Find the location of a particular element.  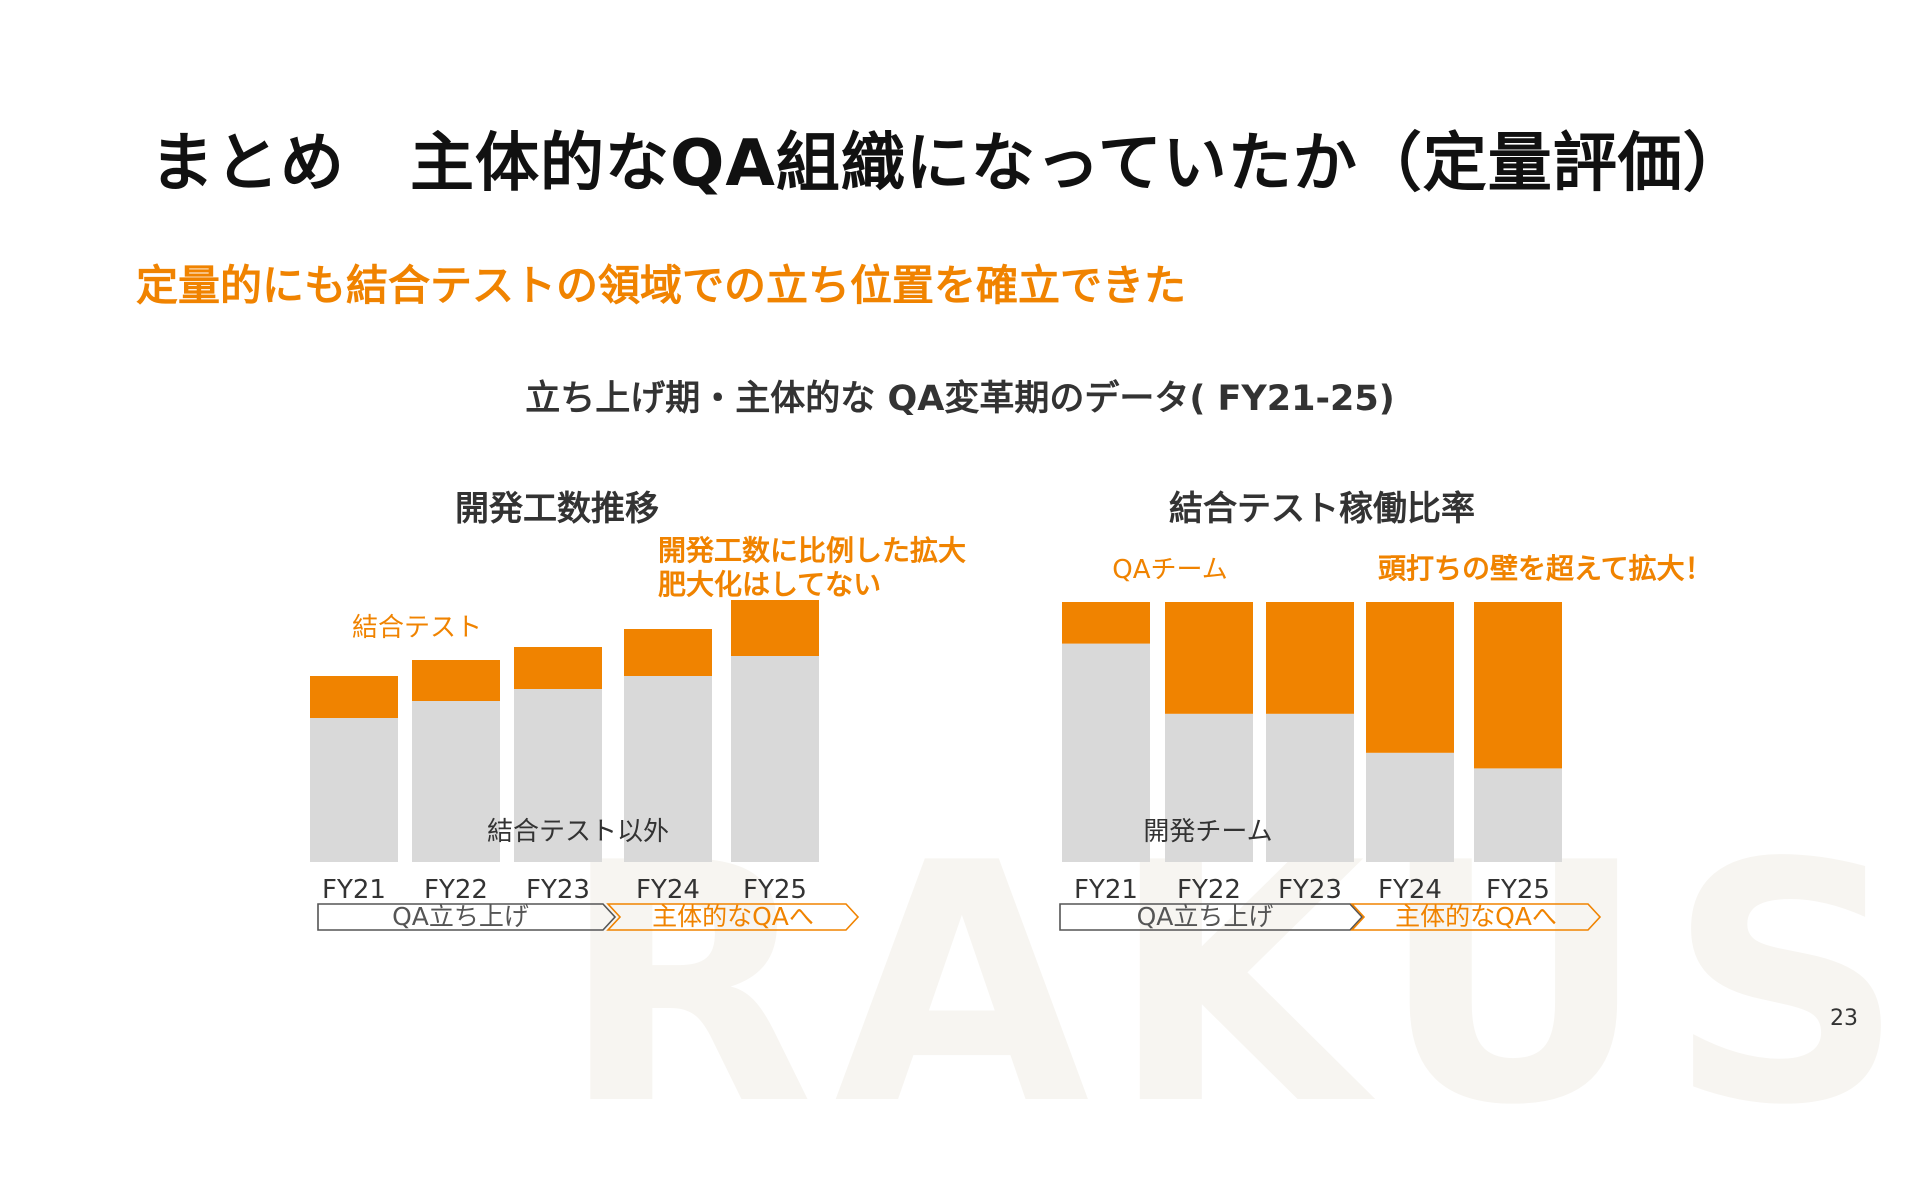

chart-1-phase-label-2: 主体的なQAへ is located at coordinates (733, 916).